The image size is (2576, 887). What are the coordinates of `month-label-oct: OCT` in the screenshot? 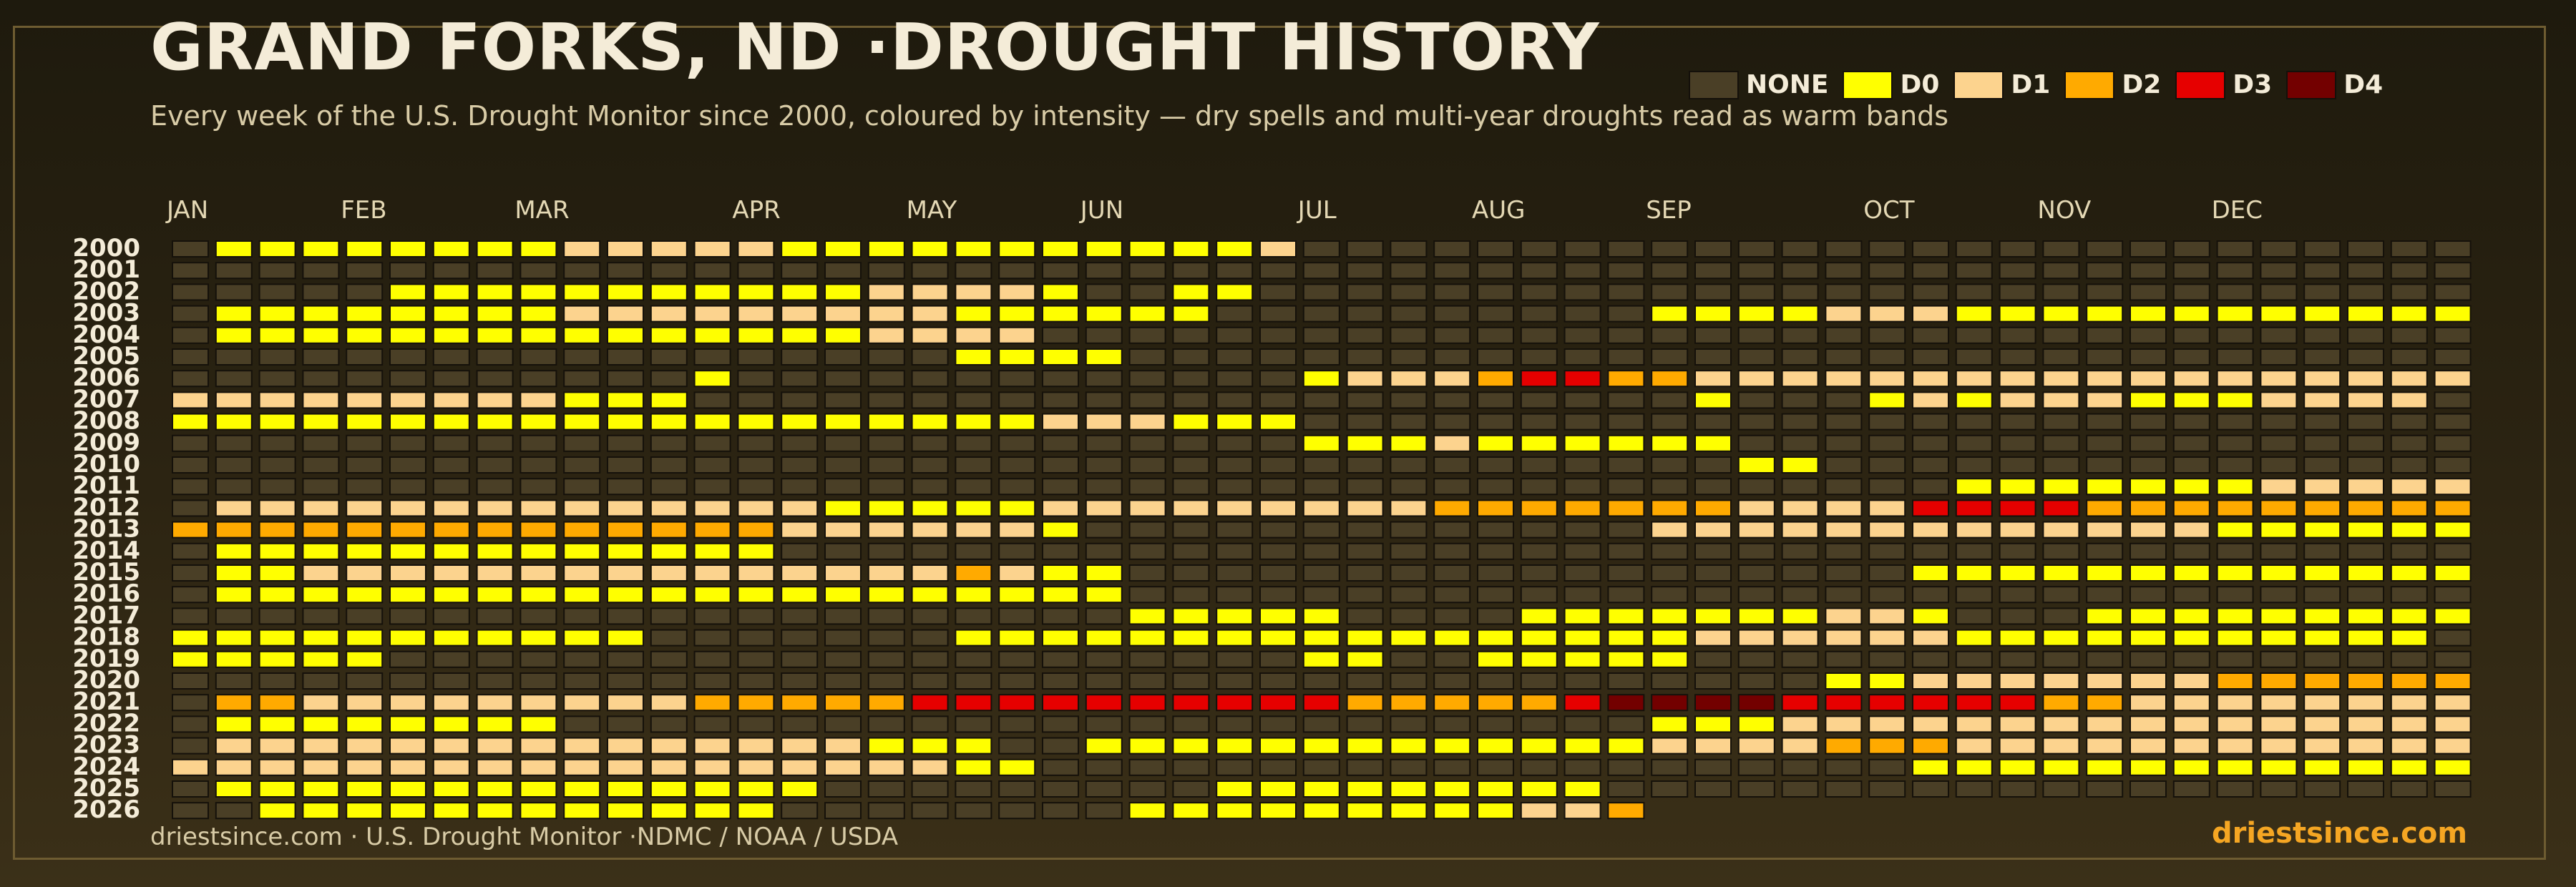 It's located at (1889, 210).